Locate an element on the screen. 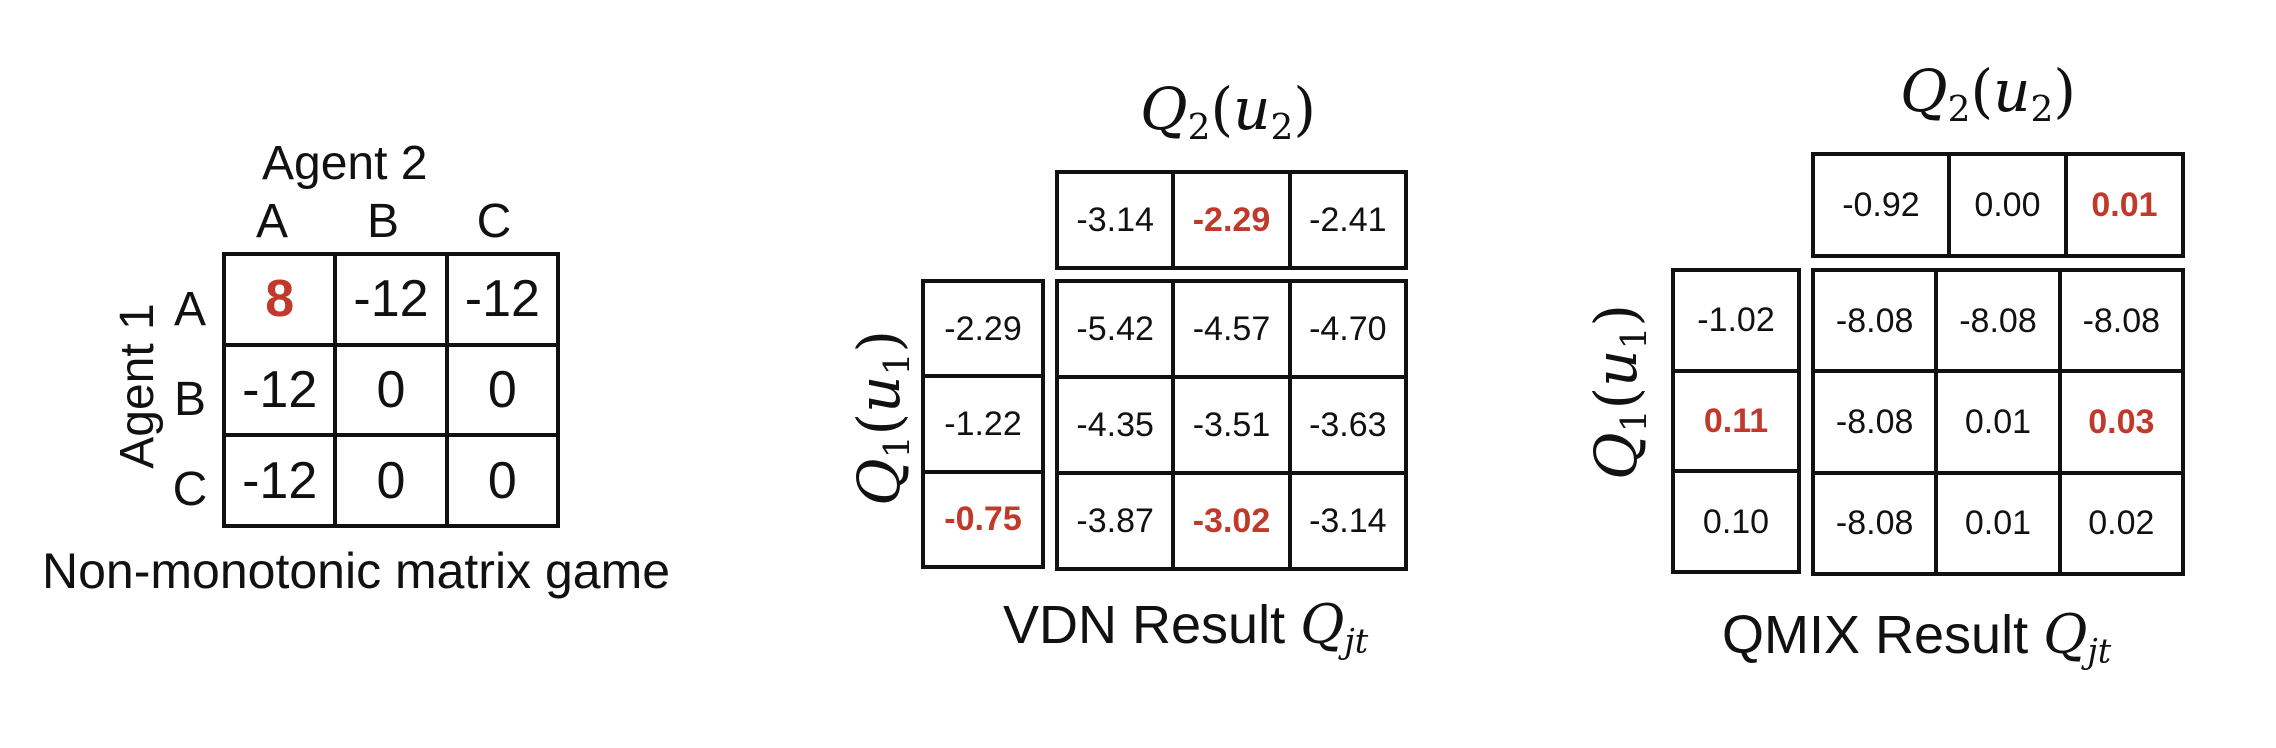 This screenshot has width=2276, height=748. table-row: -5.42 -4.57 -4.70 is located at coordinates (1231, 329).